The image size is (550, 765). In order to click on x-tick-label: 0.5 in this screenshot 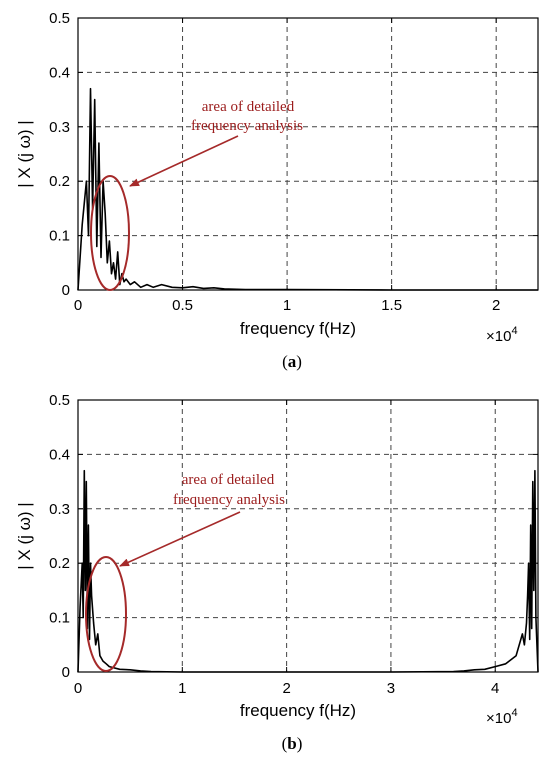, I will do `click(182, 305)`.